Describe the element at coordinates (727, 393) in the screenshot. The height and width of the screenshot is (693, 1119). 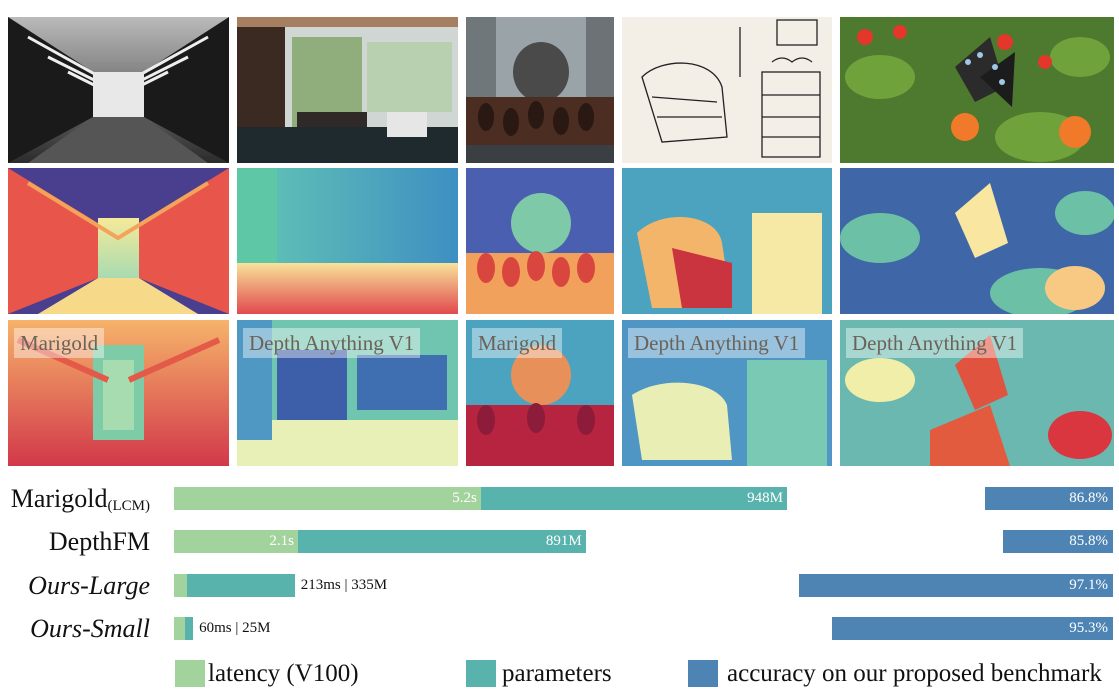
I see `sketch-depth-baseline: Depth Anything V1` at that location.